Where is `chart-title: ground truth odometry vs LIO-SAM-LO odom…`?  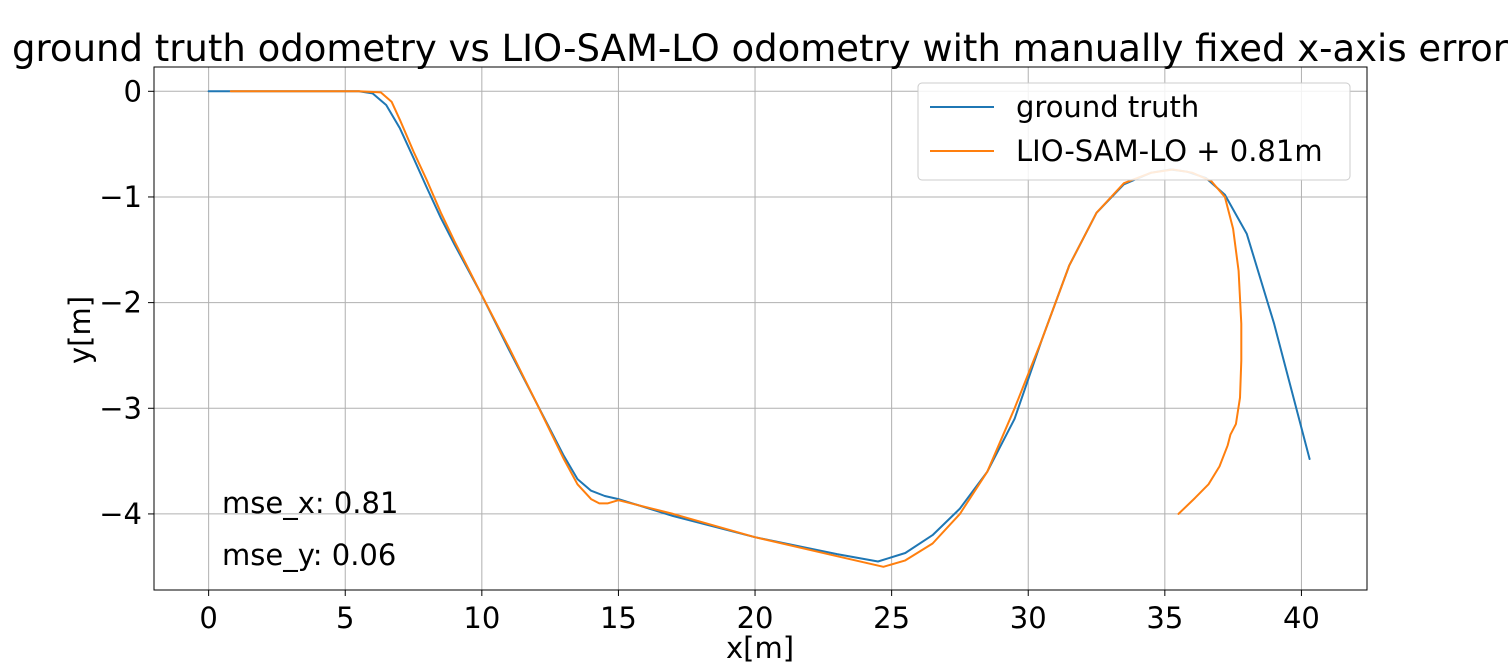
chart-title: ground truth odometry vs LIO-SAM-LO odom… is located at coordinates (760, 48).